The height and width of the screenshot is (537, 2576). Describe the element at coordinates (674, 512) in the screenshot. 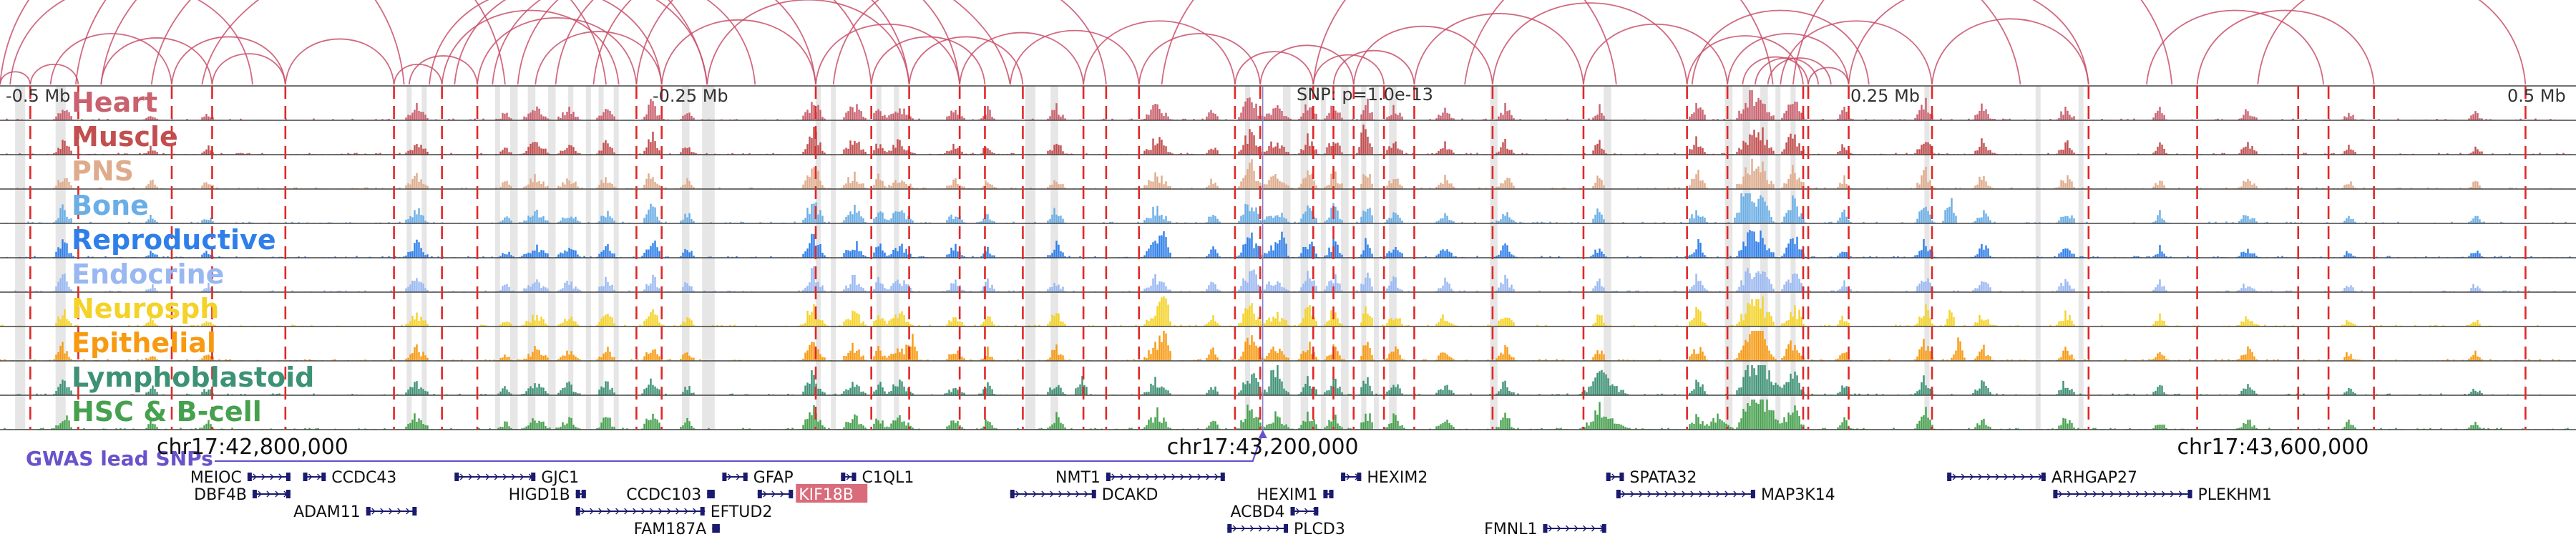

I see `gene-eftud2: EFTUD2` at that location.